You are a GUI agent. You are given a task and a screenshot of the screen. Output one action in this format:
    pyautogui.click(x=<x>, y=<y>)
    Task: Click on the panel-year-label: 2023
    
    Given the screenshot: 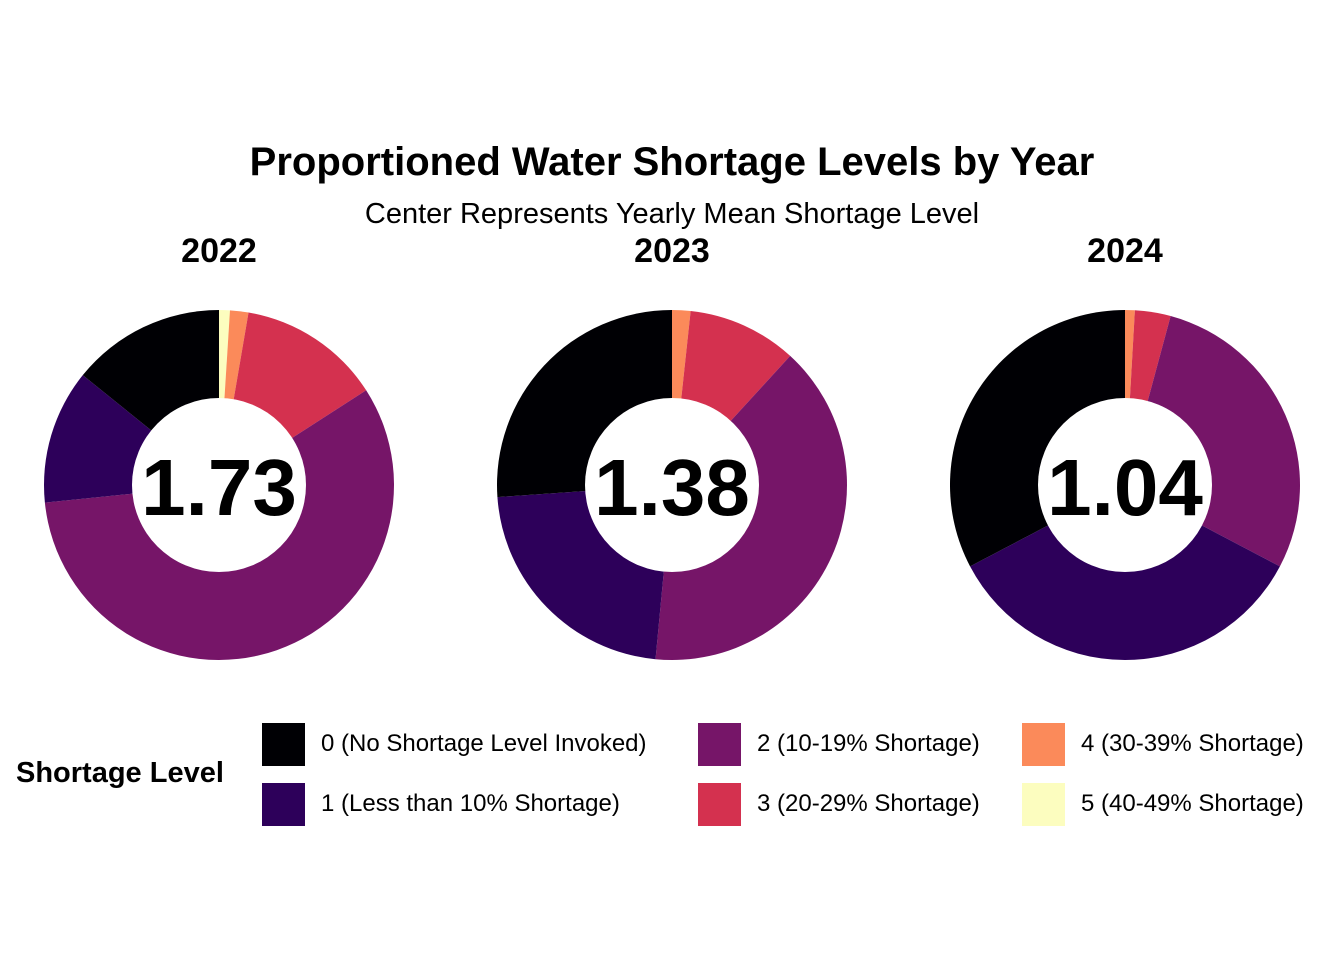 What is the action you would take?
    pyautogui.click(x=672, y=251)
    